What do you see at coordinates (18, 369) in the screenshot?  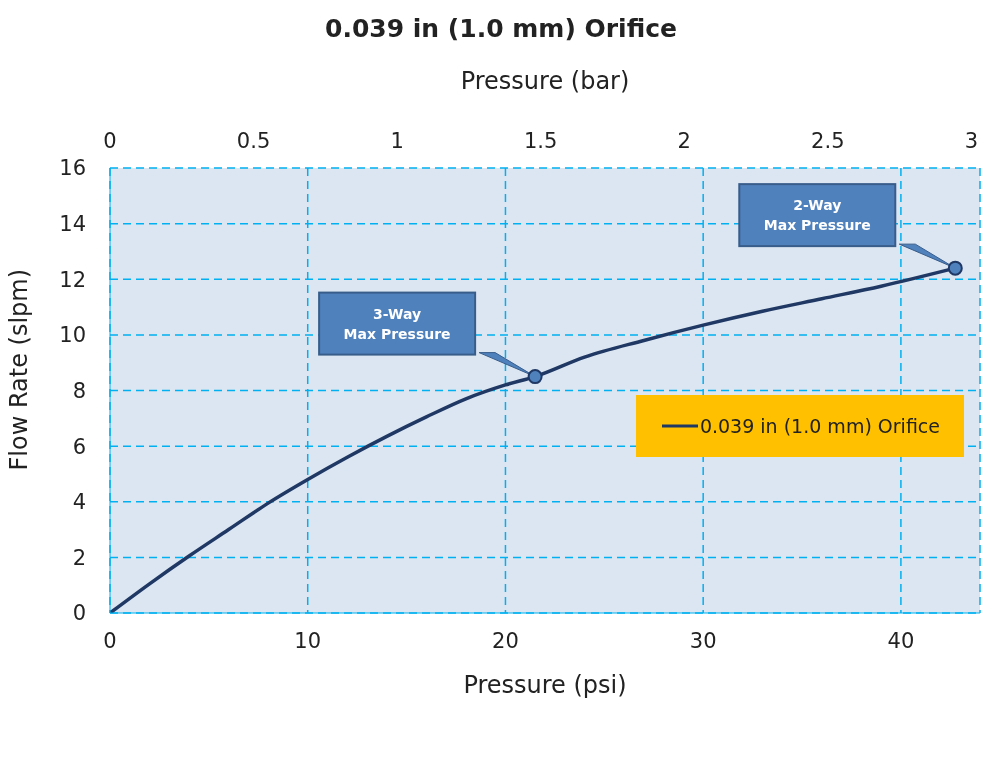 I see `y-axis-title: Flow Rate (slpm)` at bounding box center [18, 369].